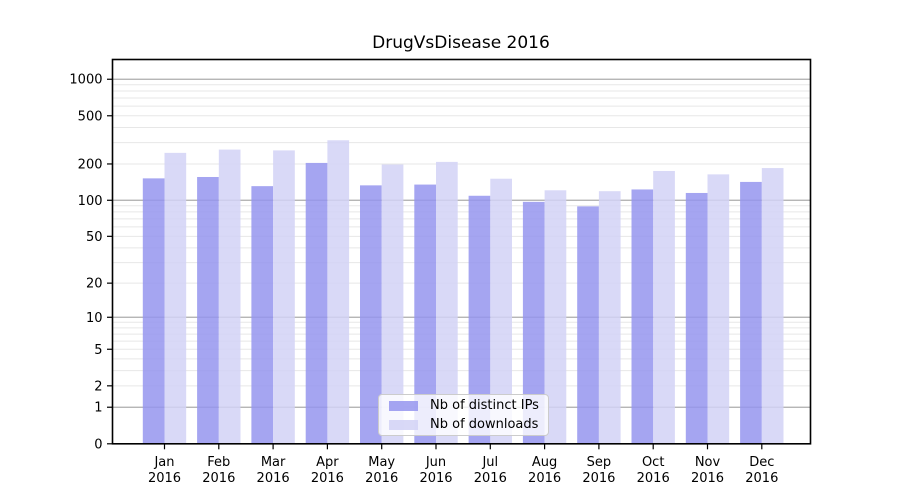 The image size is (900, 500). What do you see at coordinates (381, 462) in the screenshot?
I see `x-tick-label-month: May` at bounding box center [381, 462].